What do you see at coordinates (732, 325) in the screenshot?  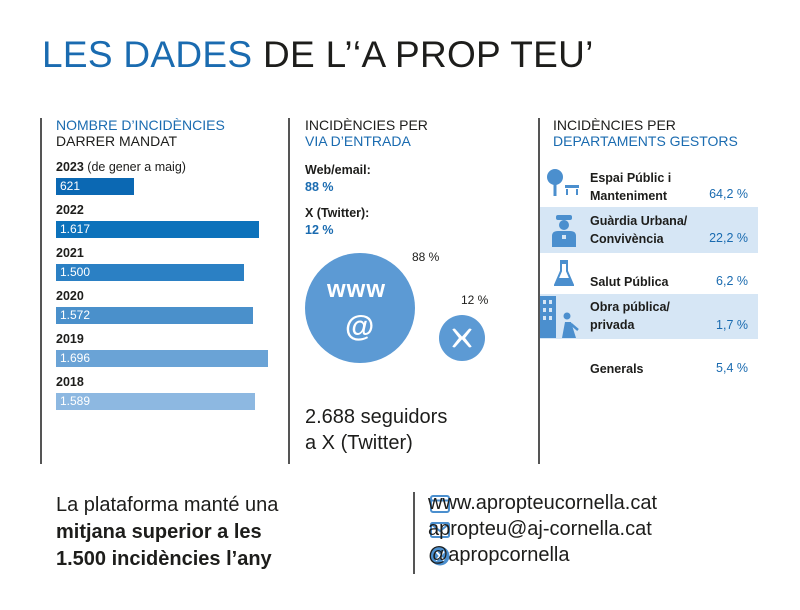 I see `dept-pct-obra: 1,7 %` at bounding box center [732, 325].